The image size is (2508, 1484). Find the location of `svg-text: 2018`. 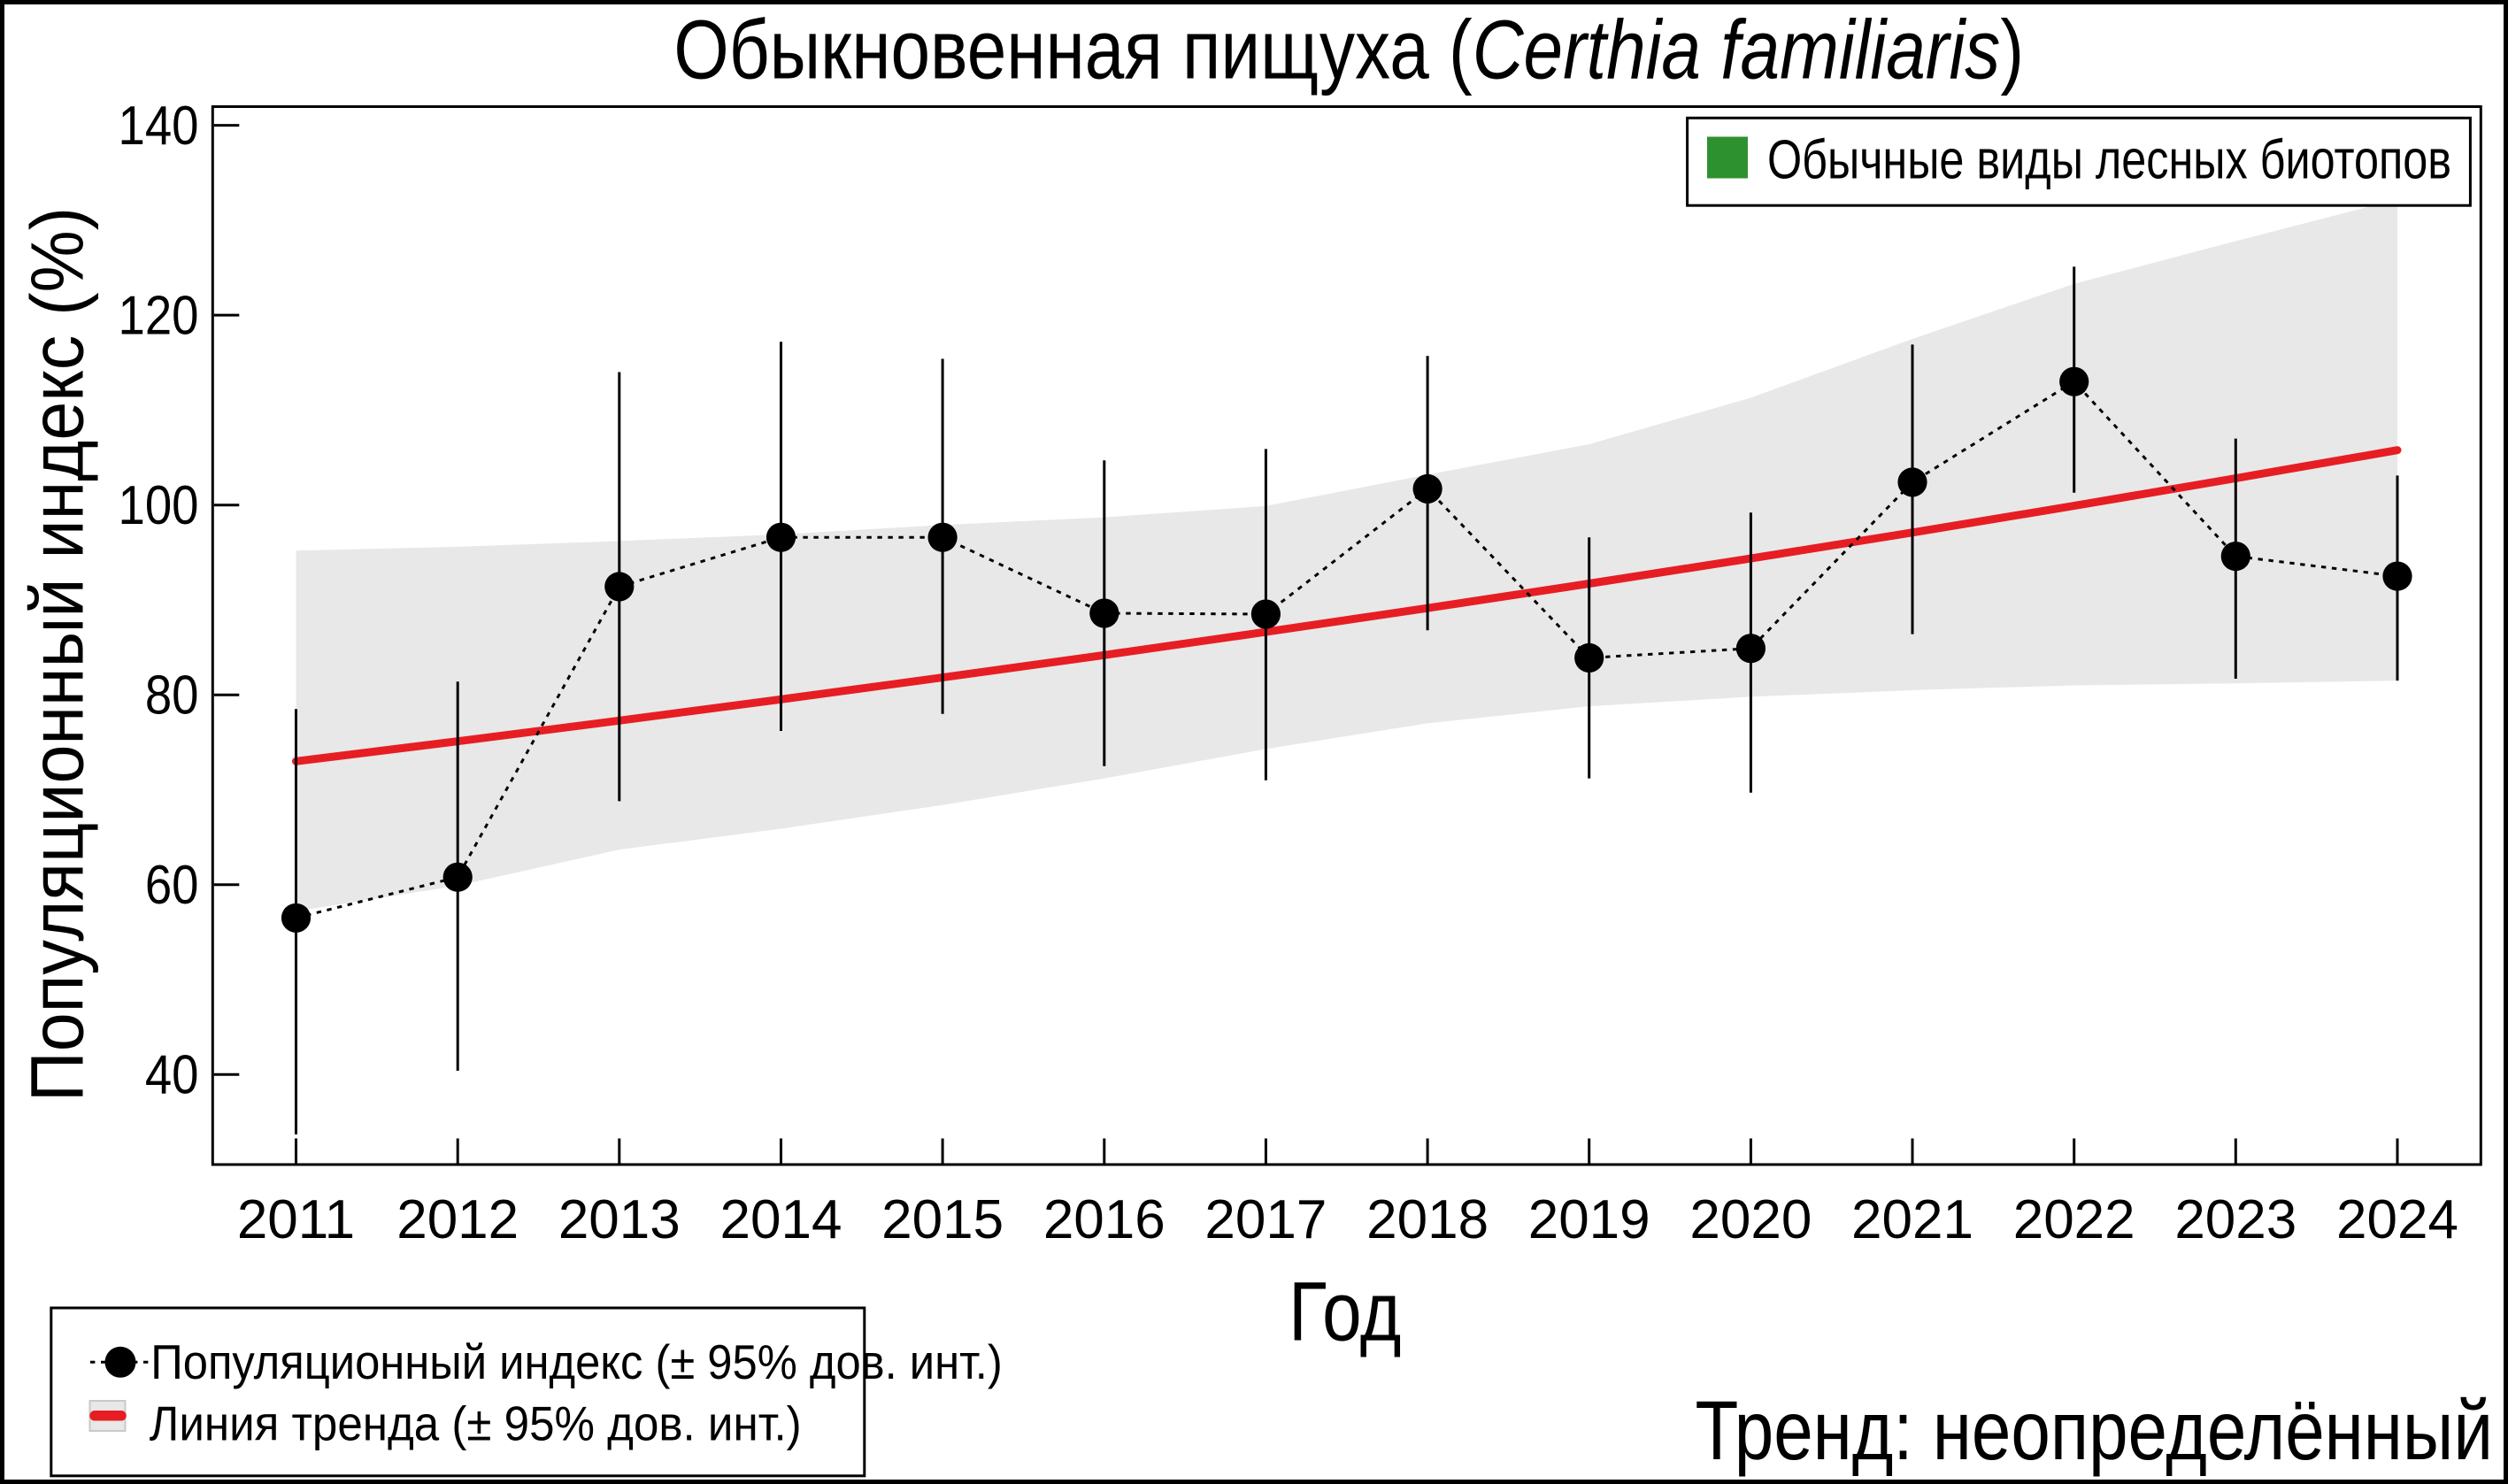

svg-text: 2018 is located at coordinates (1427, 1219).